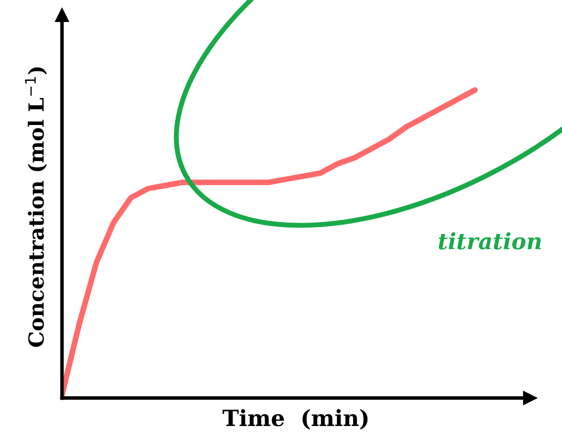 The height and width of the screenshot is (447, 562). Describe the element at coordinates (295, 419) in the screenshot. I see `x-axis-title: Time (min)` at that location.